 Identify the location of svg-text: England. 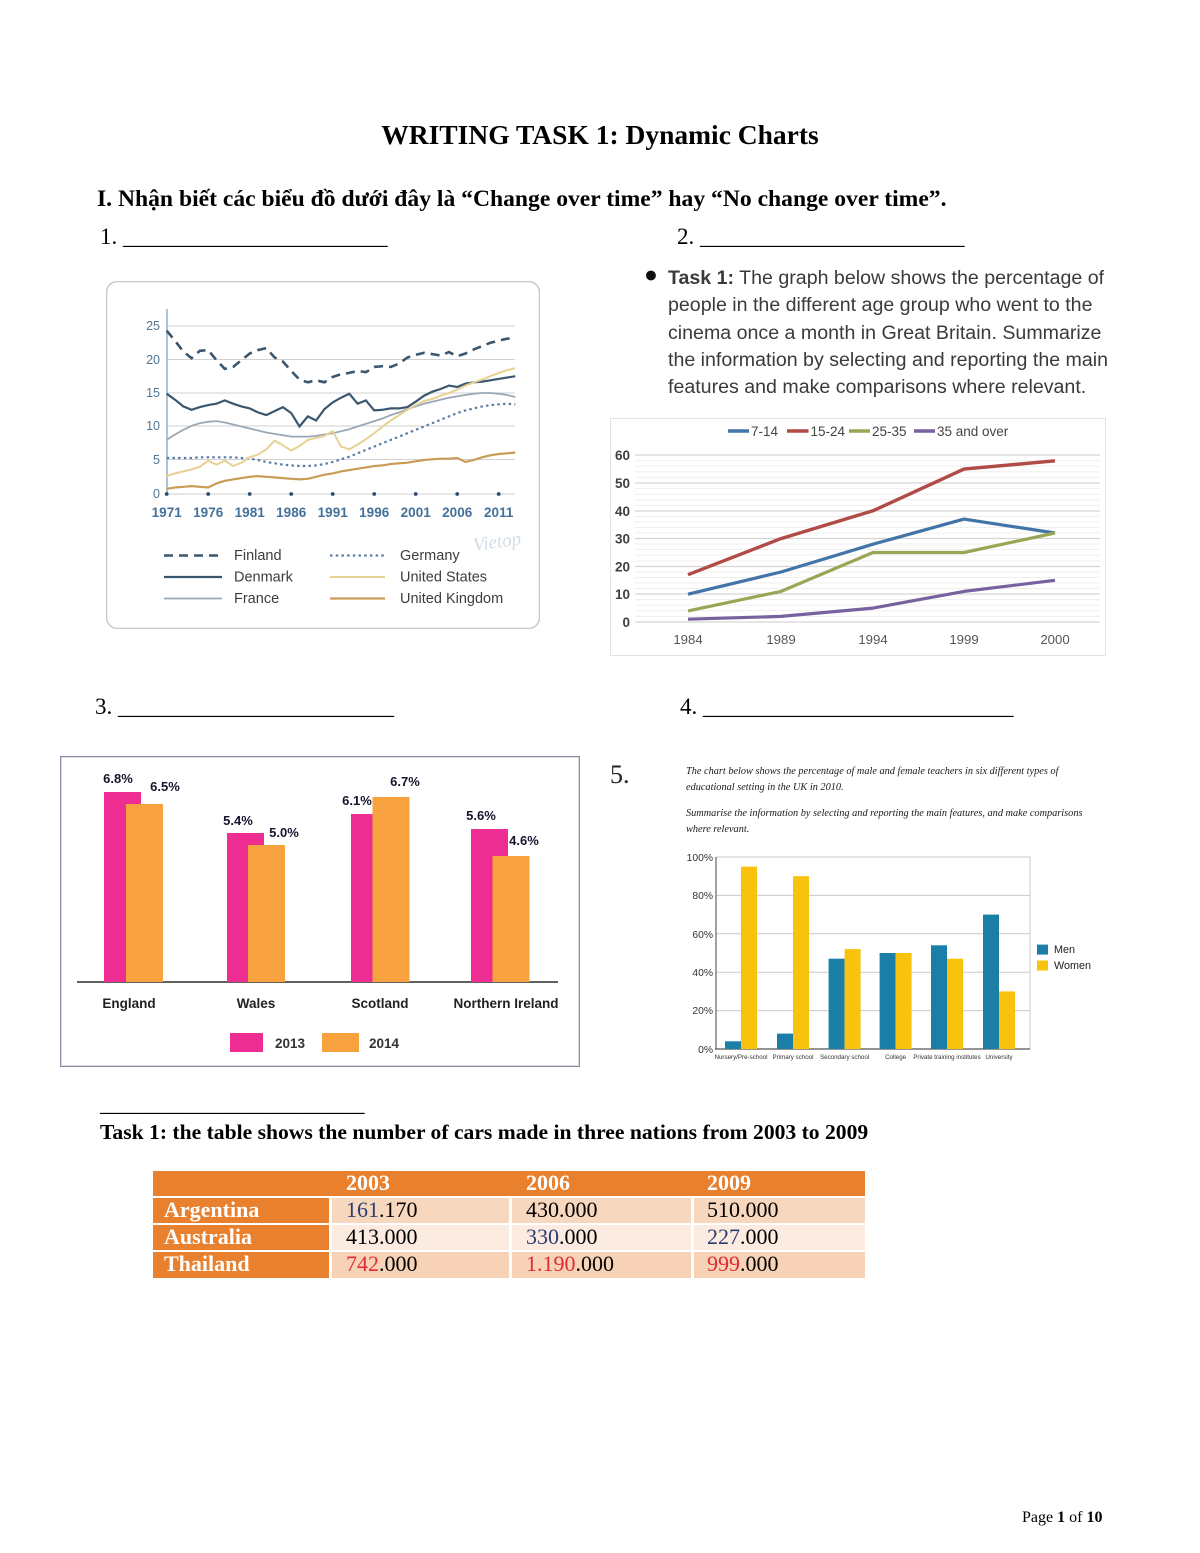
(128, 1003).